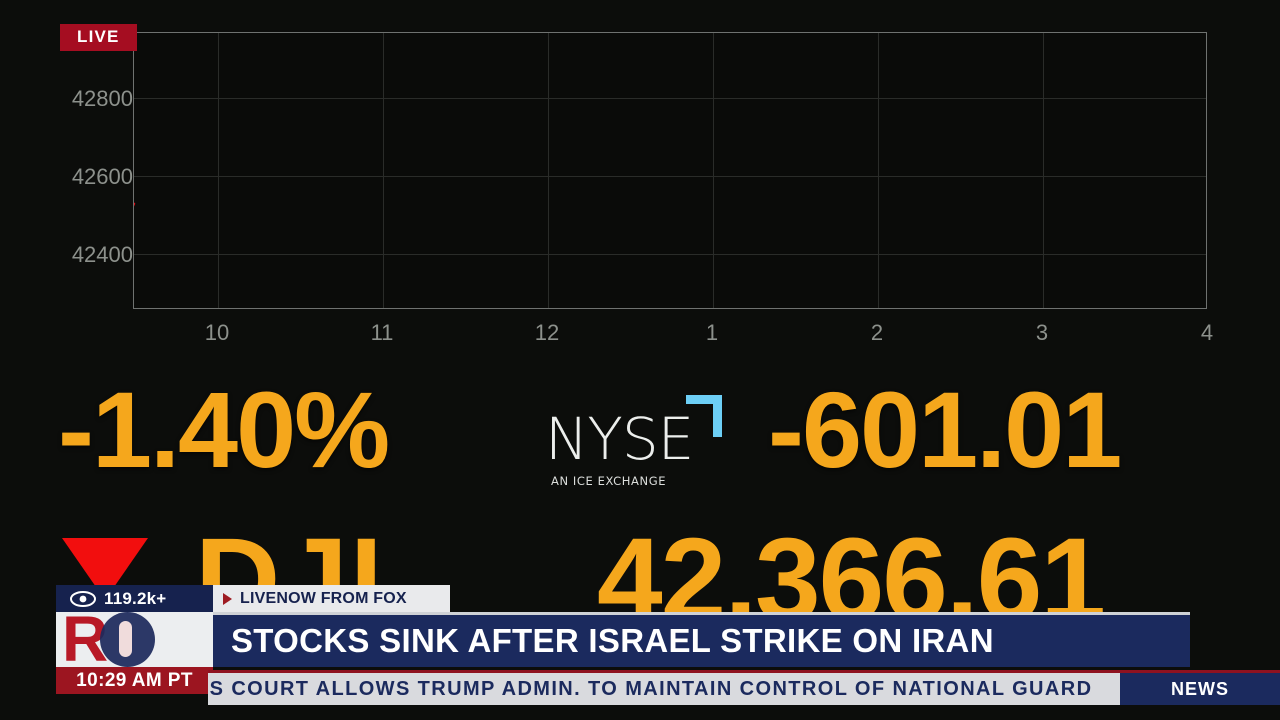  I want to click on y-axis-tick-42600: 42600, so click(102, 176).